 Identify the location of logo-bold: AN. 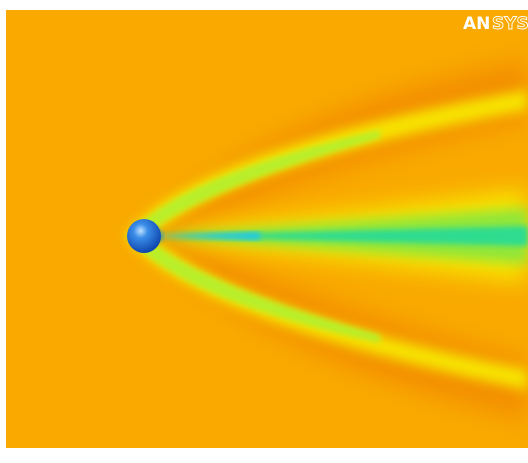
(476, 24).